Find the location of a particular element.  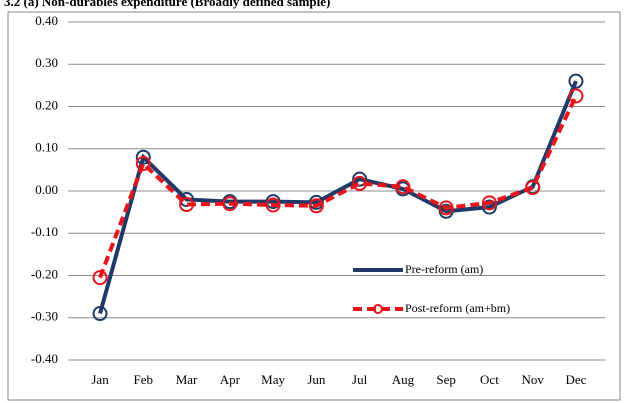

x-tick-label: Nov is located at coordinates (533, 379).